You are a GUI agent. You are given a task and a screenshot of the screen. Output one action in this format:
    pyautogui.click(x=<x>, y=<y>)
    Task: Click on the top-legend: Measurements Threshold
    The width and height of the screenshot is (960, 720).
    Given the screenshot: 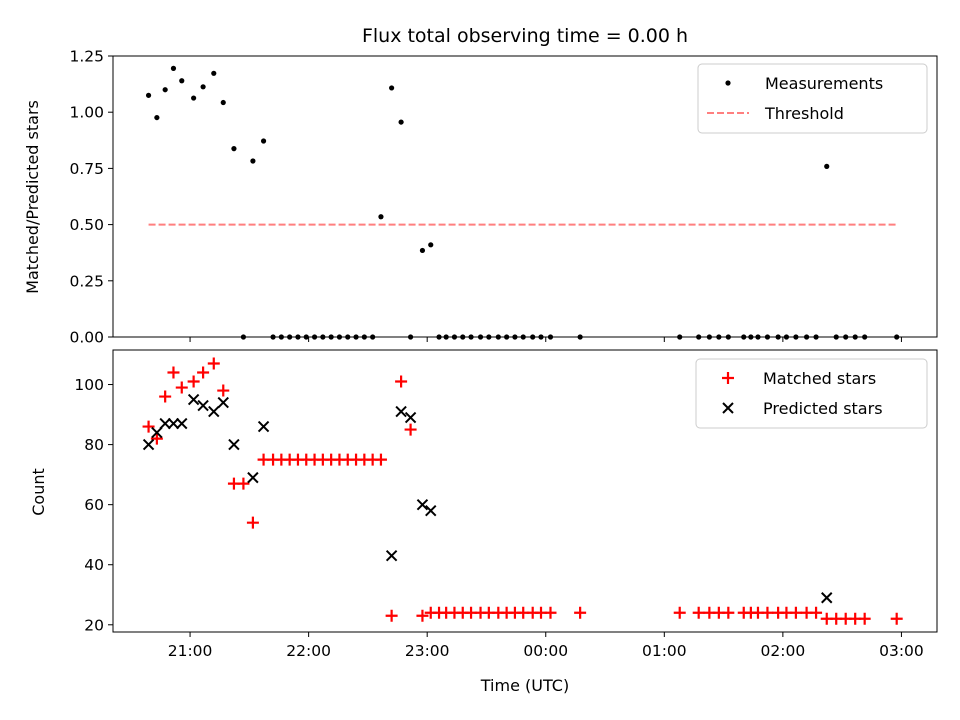 What is the action you would take?
    pyautogui.click(x=812, y=98)
    